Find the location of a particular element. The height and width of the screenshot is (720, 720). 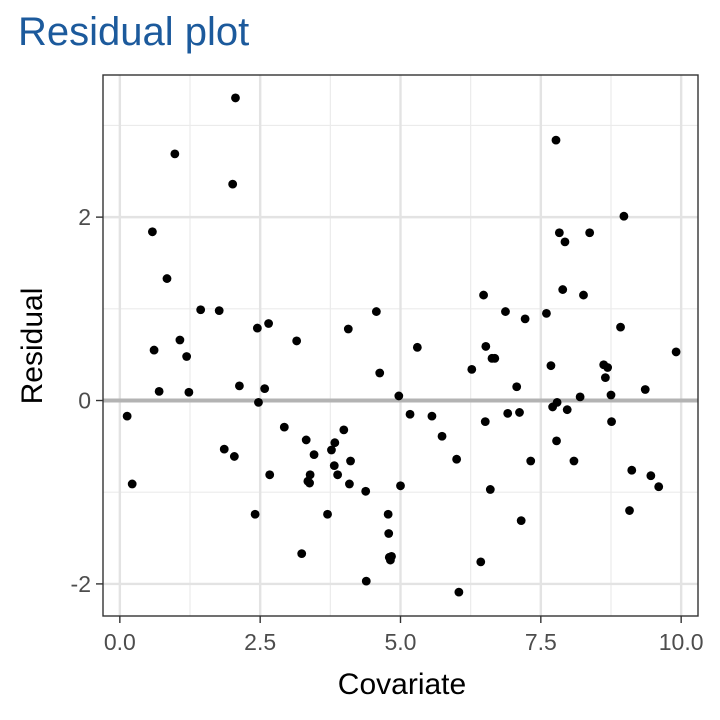

y-tick-label: -2 is located at coordinates (81, 584).